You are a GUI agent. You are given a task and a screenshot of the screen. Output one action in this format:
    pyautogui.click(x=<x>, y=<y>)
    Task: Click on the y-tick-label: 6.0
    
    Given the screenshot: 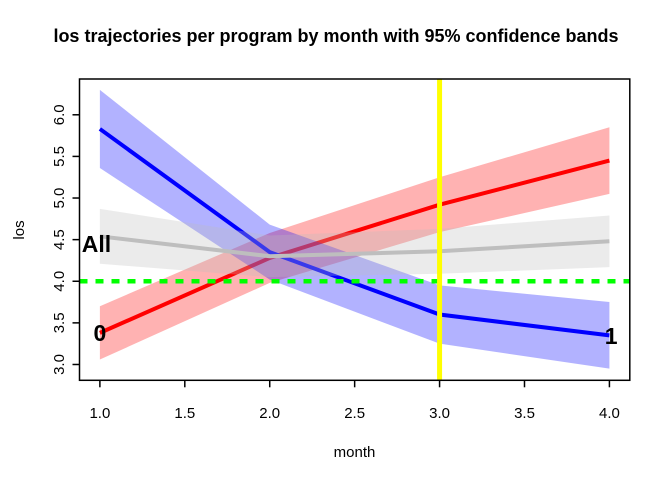 What is the action you would take?
    pyautogui.click(x=59, y=114)
    